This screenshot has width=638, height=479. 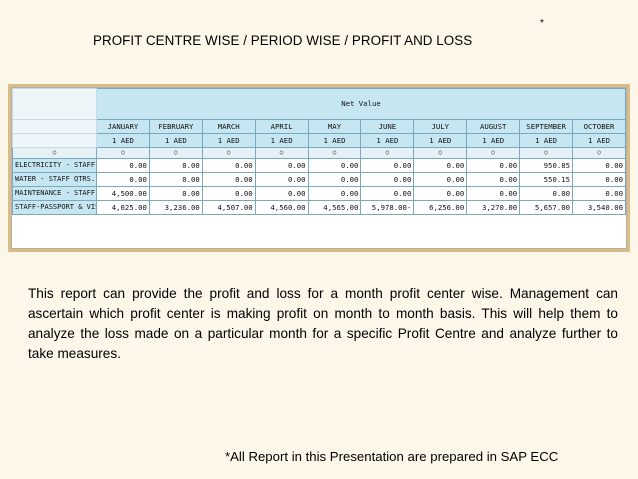 I want to click on net-value-label: Net Value, so click(x=361, y=104).